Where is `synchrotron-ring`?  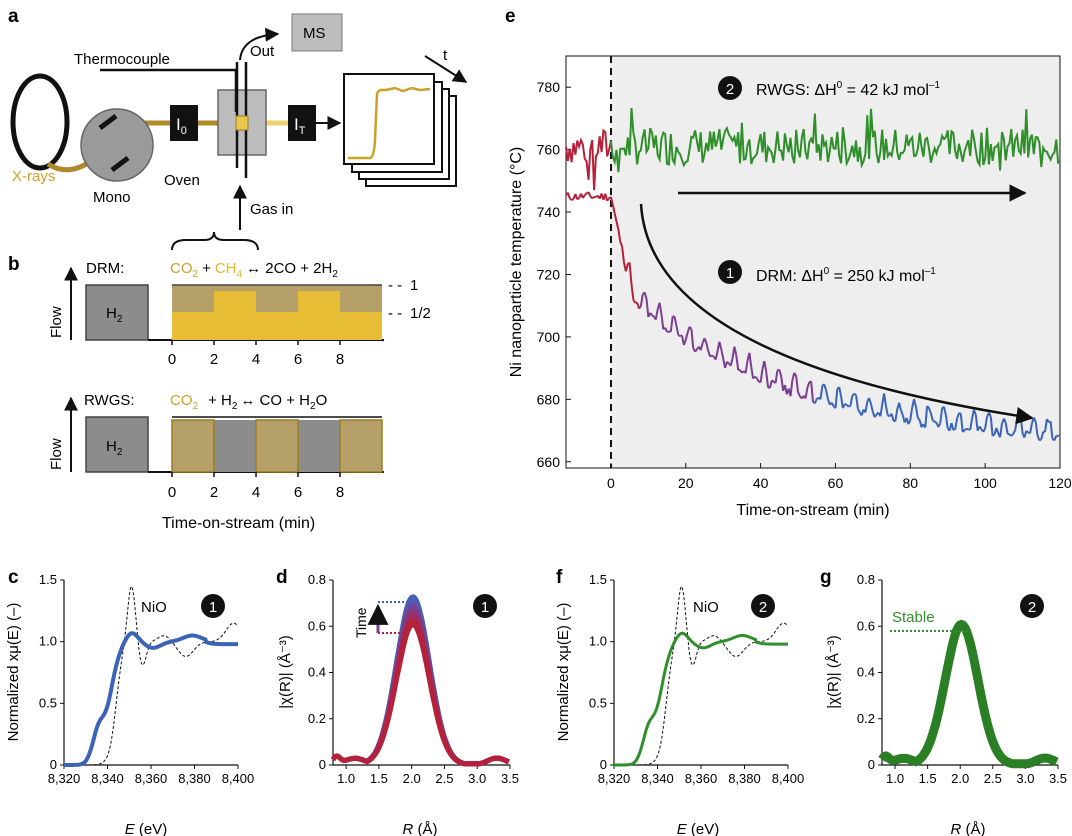
synchrotron-ring is located at coordinates (40, 122).